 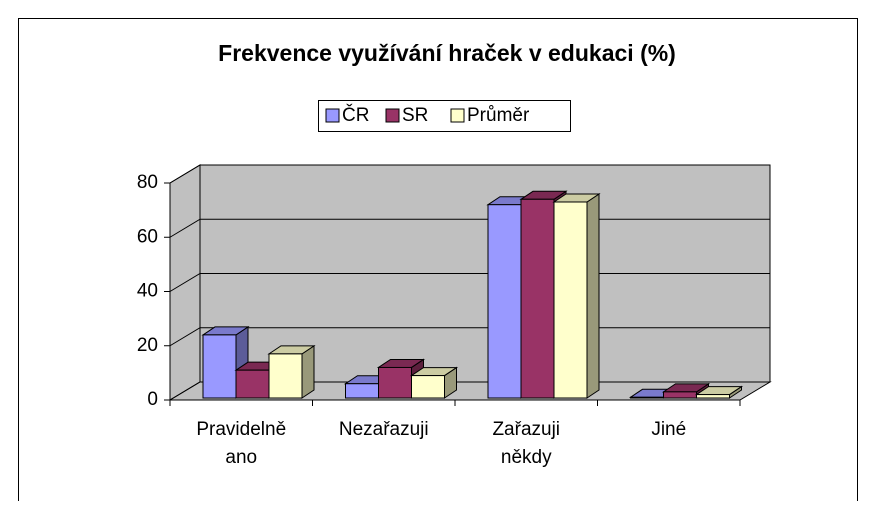 What do you see at coordinates (241, 429) in the screenshot?
I see `x-tick-label-line: Pravidelně` at bounding box center [241, 429].